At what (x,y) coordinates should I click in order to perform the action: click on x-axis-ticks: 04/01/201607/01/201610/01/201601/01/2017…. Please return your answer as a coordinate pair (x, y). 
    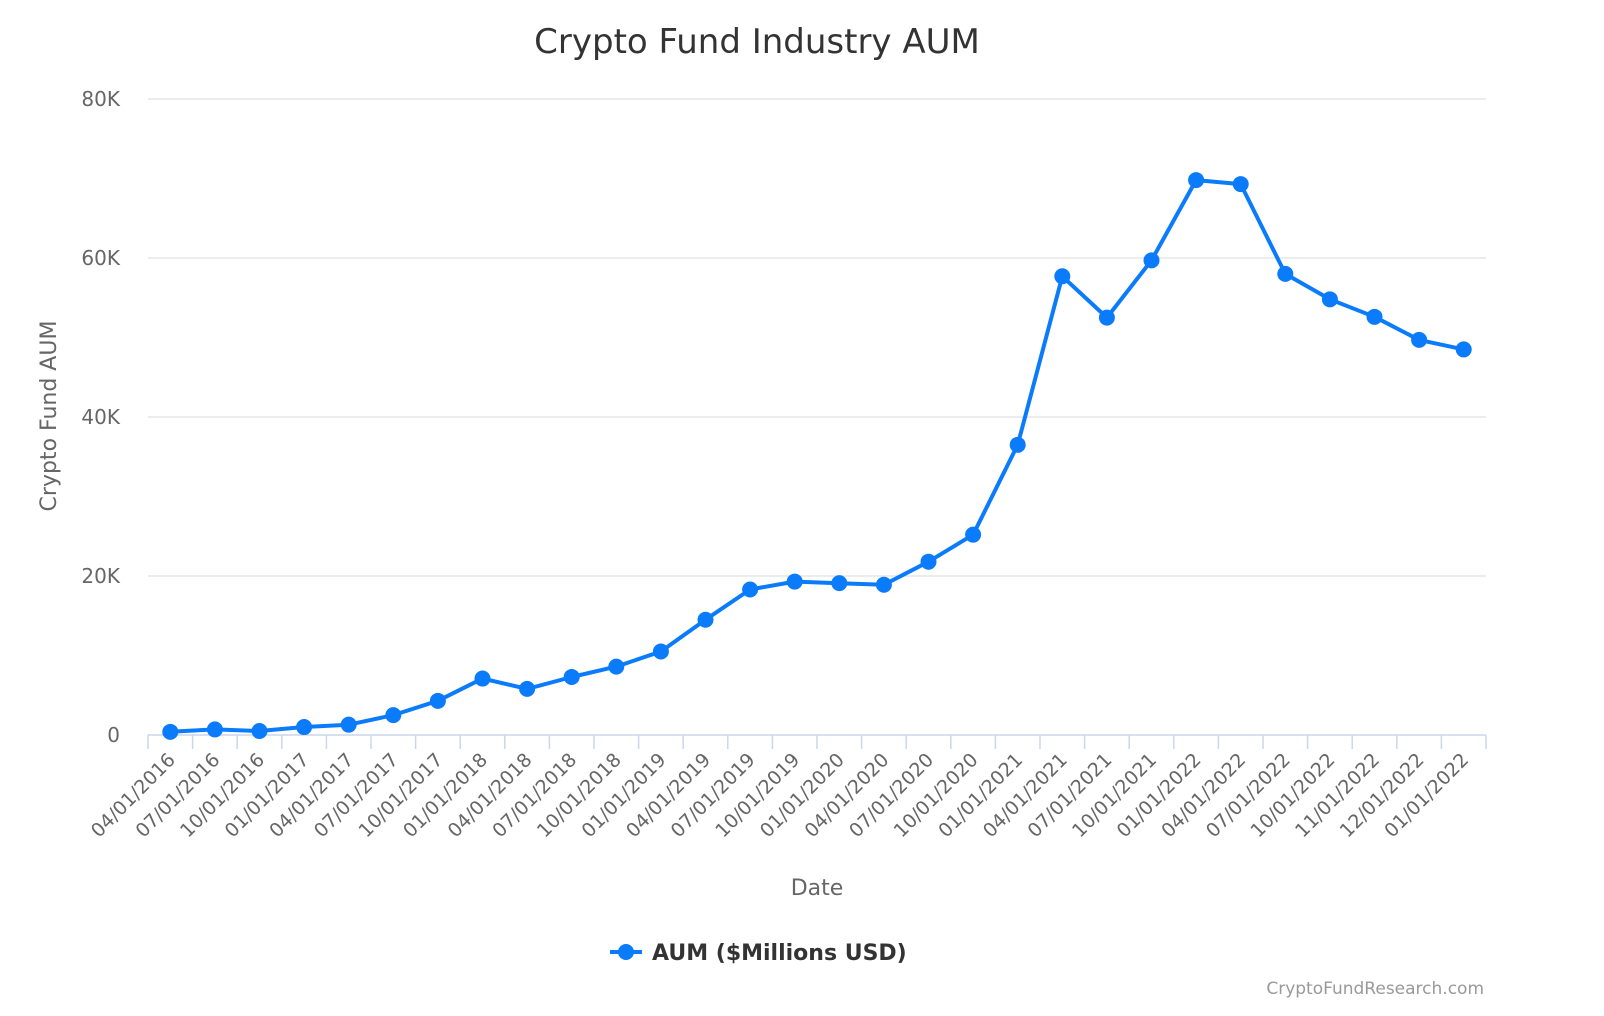
    Looking at the image, I should click on (787, 788).